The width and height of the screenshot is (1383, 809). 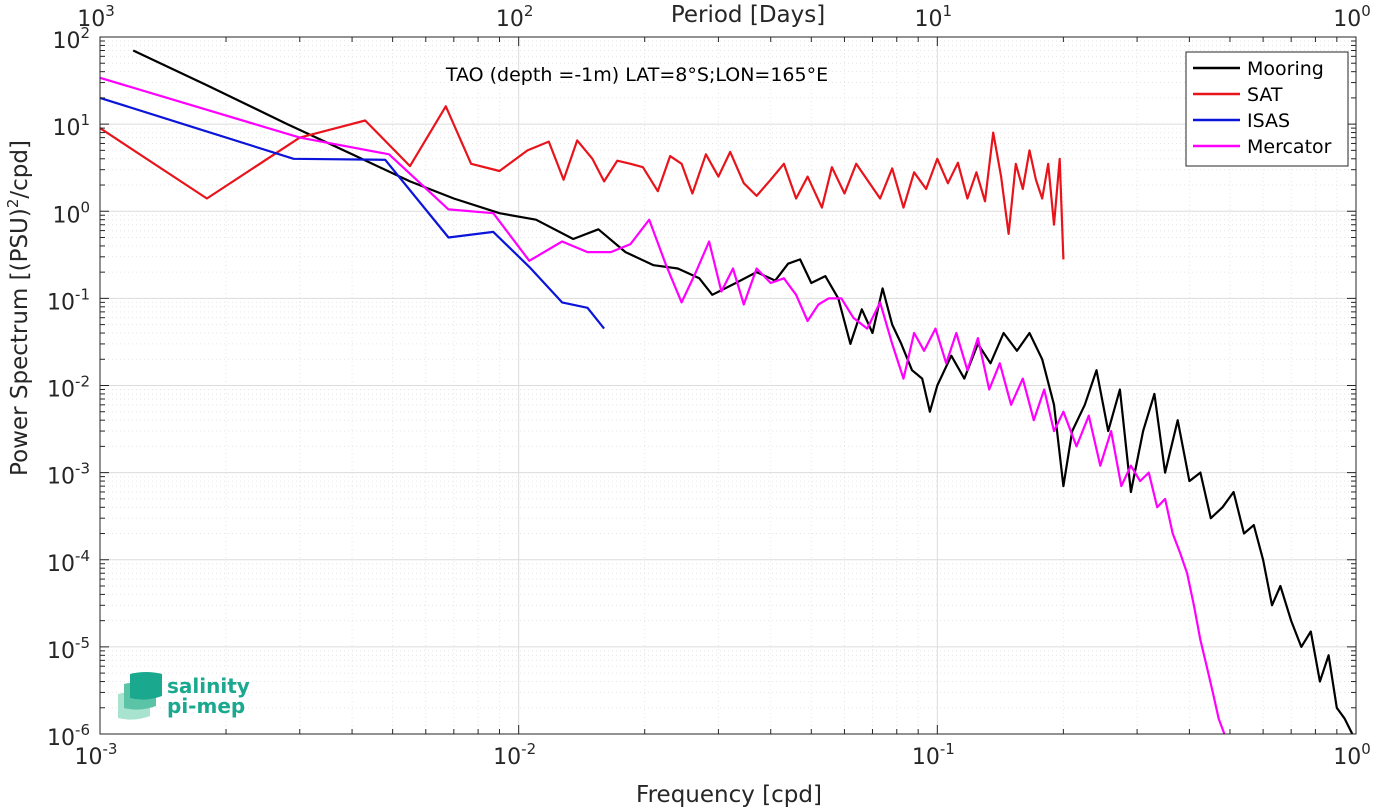 I want to click on x-tick-label: 10⁻³, so click(x=96, y=755).